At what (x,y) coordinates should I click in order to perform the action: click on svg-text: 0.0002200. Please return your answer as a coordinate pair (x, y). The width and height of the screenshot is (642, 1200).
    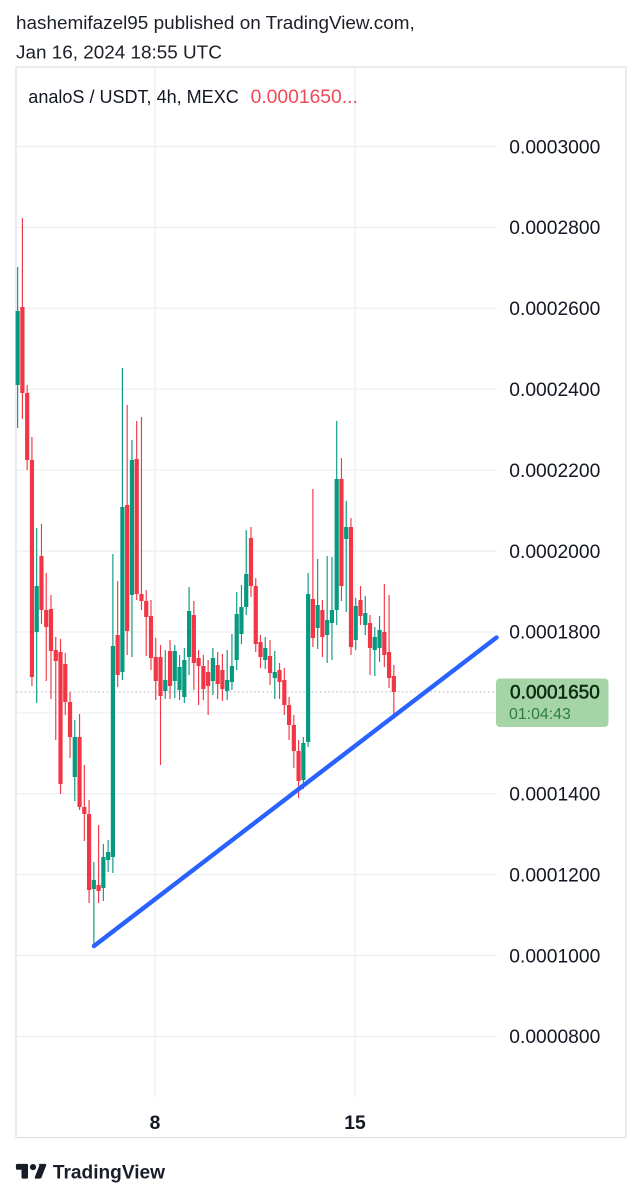
    Looking at the image, I should click on (554, 471).